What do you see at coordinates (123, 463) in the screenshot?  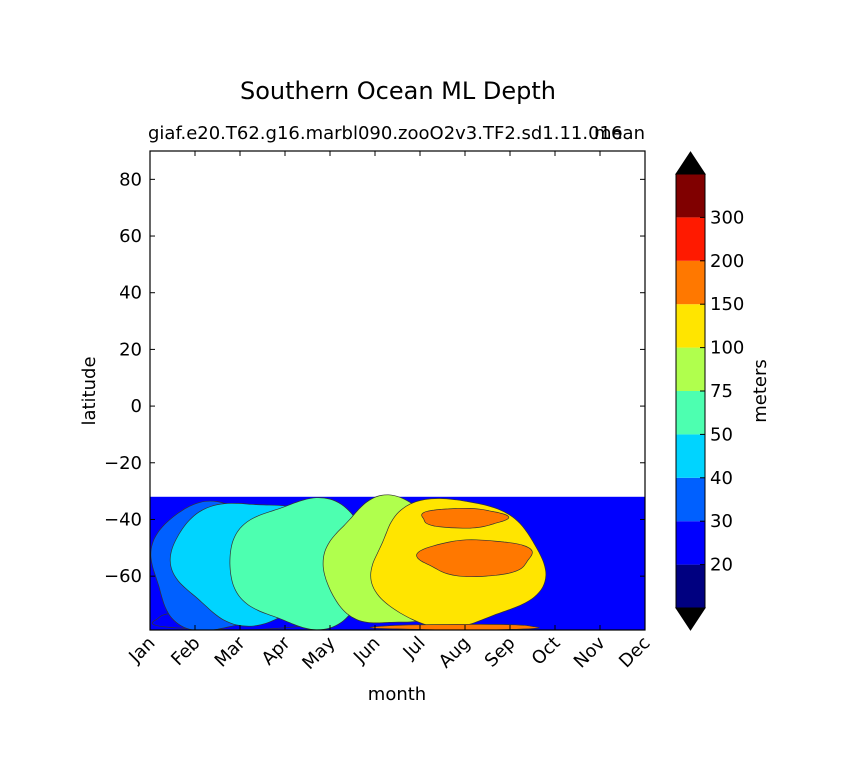 I see `y-tick-label: −20` at bounding box center [123, 463].